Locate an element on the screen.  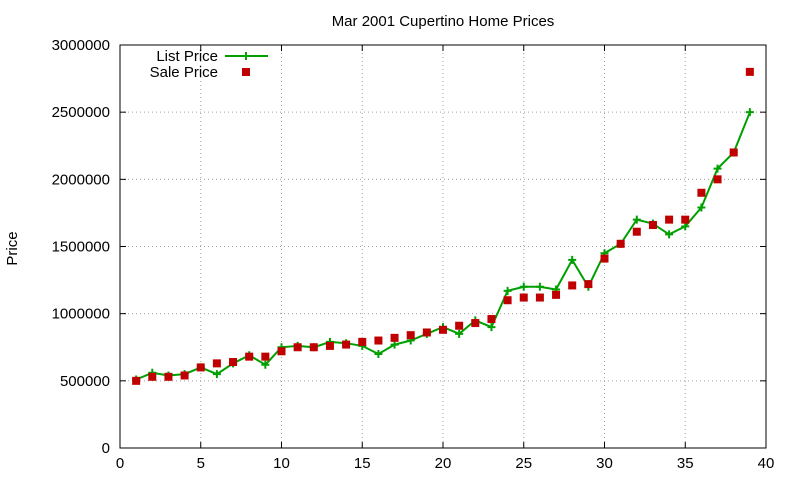
x-tick-label: 25 is located at coordinates (523, 463).